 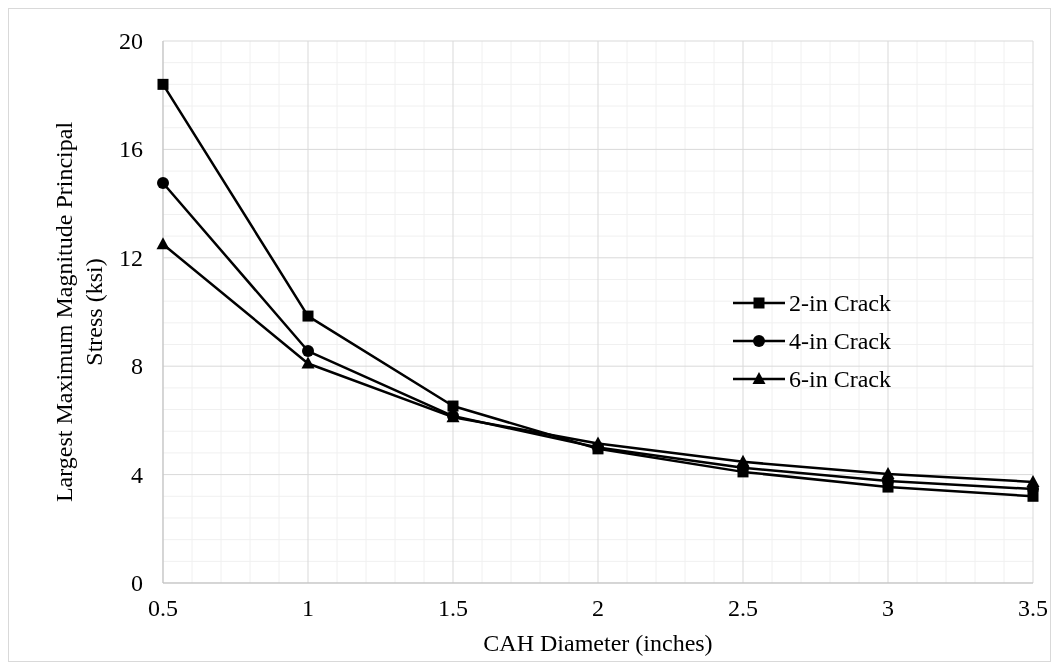 What do you see at coordinates (840, 341) in the screenshot?
I see `legend-label: 4-in Crack` at bounding box center [840, 341].